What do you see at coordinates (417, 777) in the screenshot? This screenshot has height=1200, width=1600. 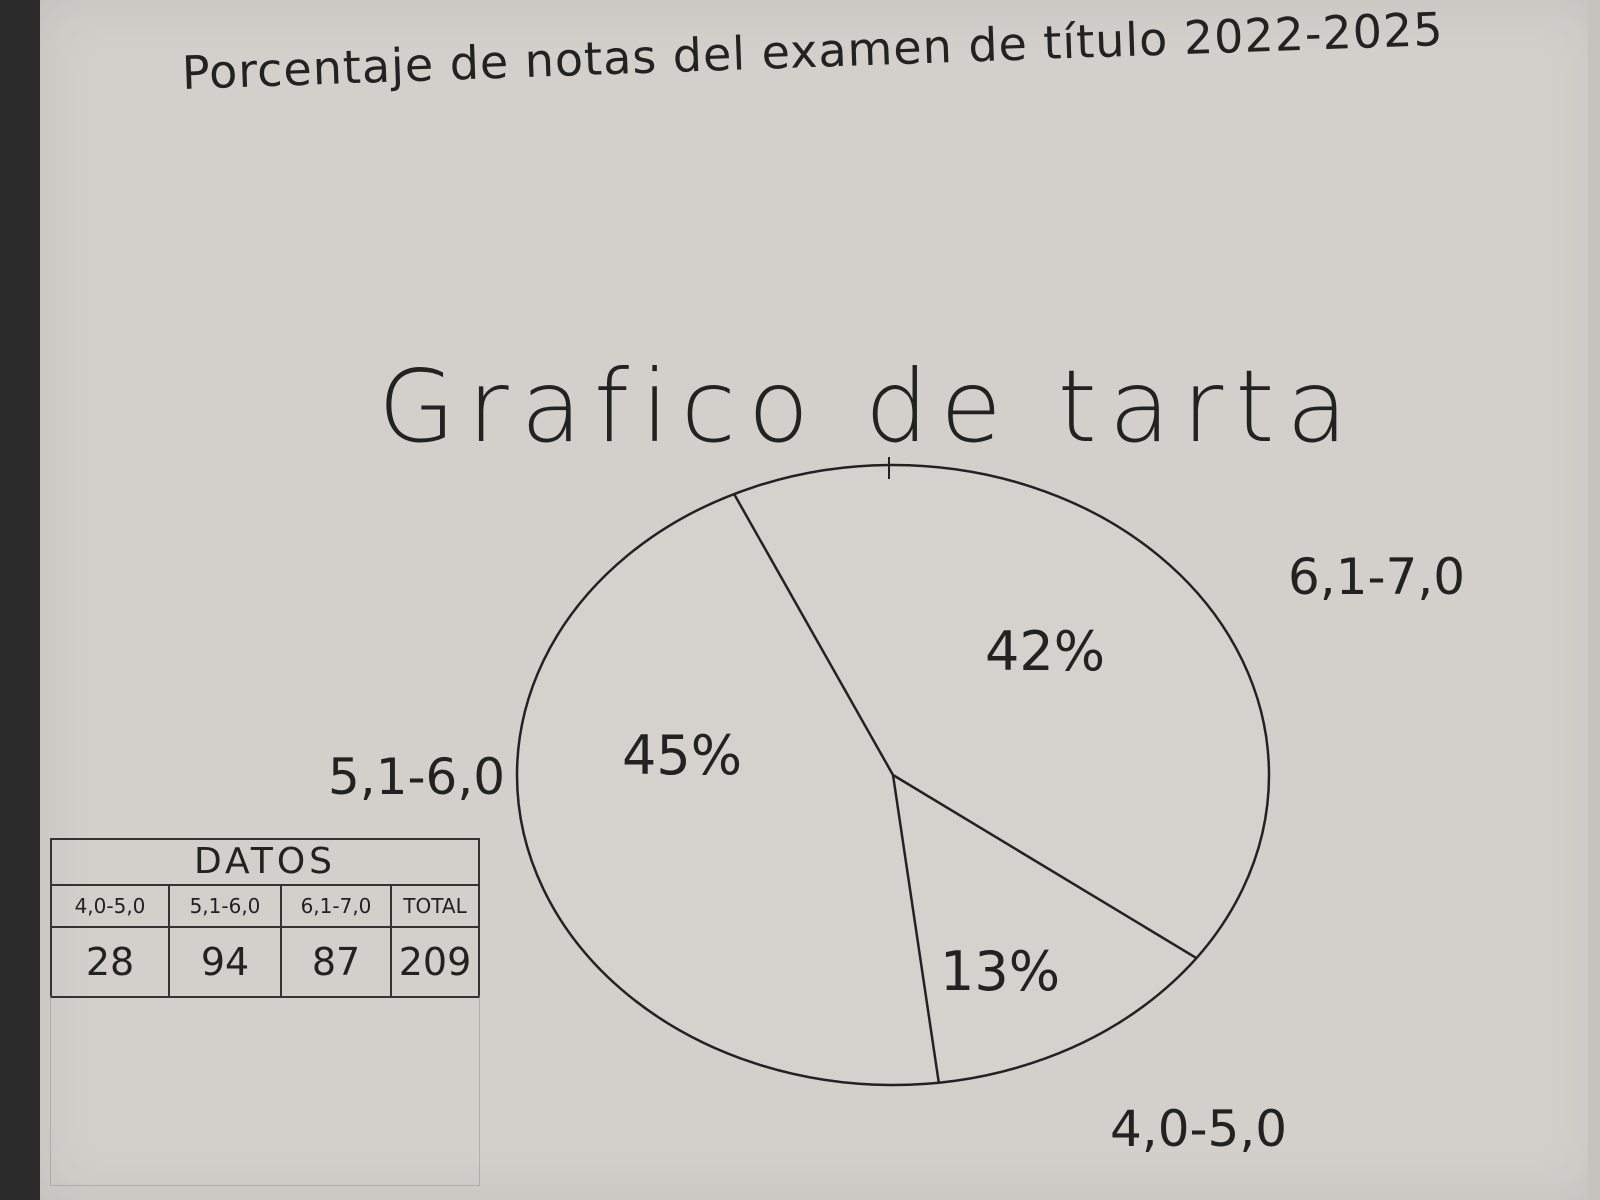 I see `category-label-5-1-6-0: 5,1-6,0` at bounding box center [417, 777].